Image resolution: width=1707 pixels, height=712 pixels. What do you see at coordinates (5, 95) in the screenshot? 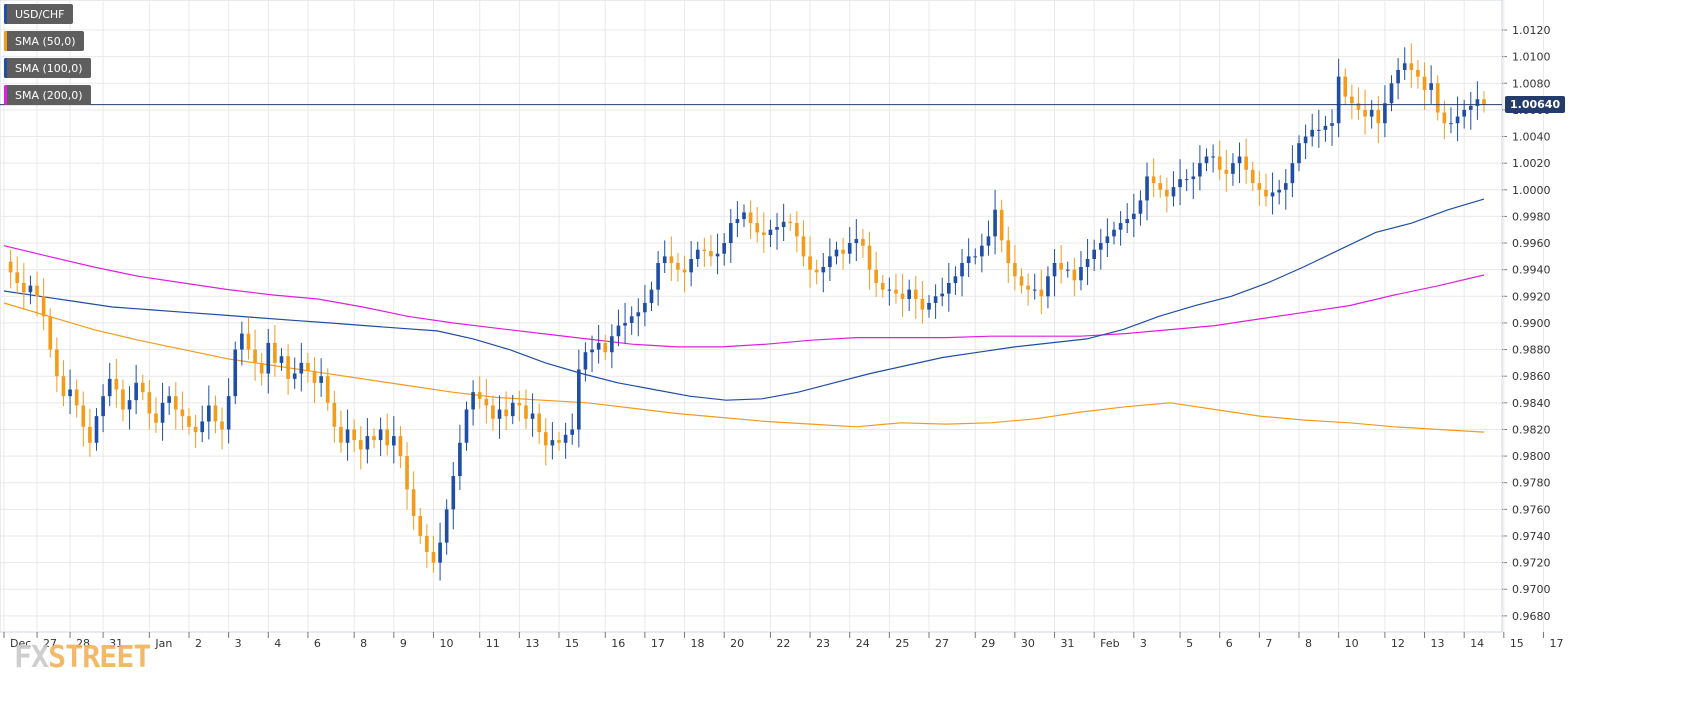
I see `legend-swatch-sma200` at bounding box center [5, 95].